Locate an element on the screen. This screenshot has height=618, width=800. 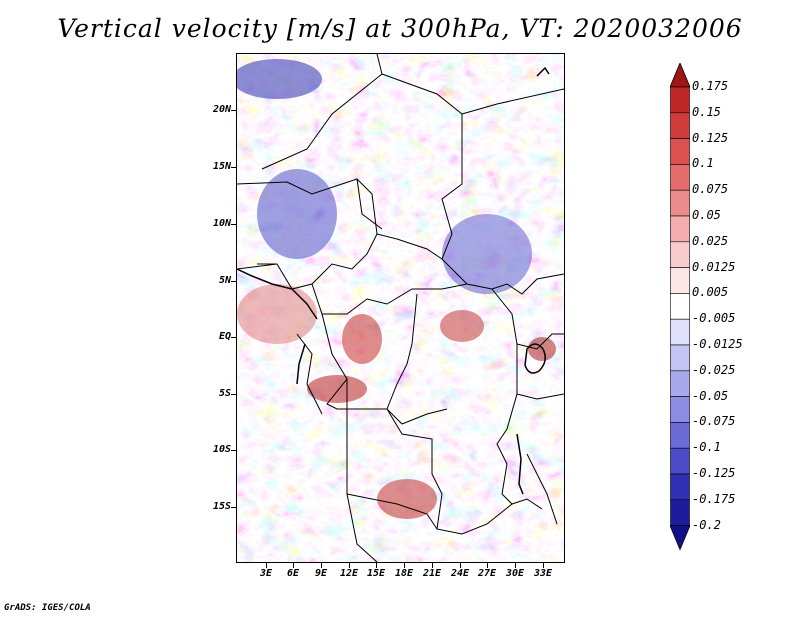
lat-label: 15S is located at coordinates (221, 506).